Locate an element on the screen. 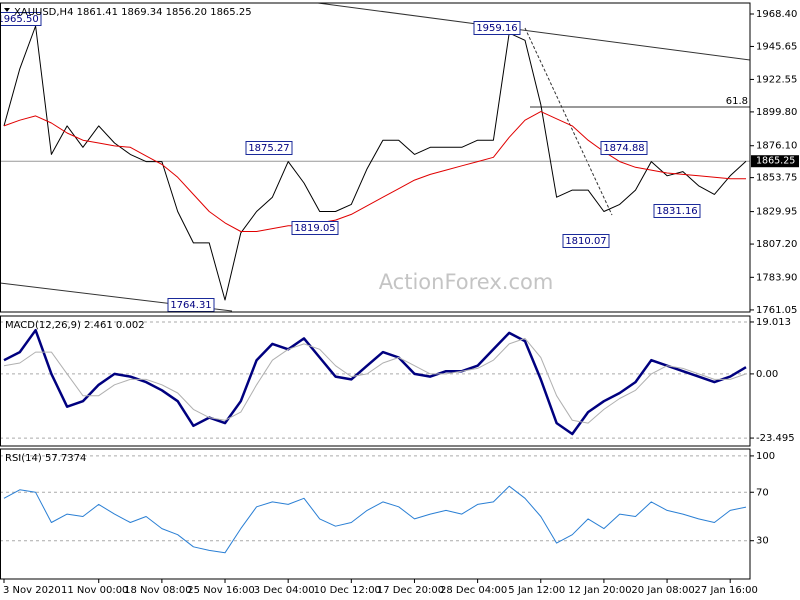  annotation: 1875.27 is located at coordinates (268, 148).